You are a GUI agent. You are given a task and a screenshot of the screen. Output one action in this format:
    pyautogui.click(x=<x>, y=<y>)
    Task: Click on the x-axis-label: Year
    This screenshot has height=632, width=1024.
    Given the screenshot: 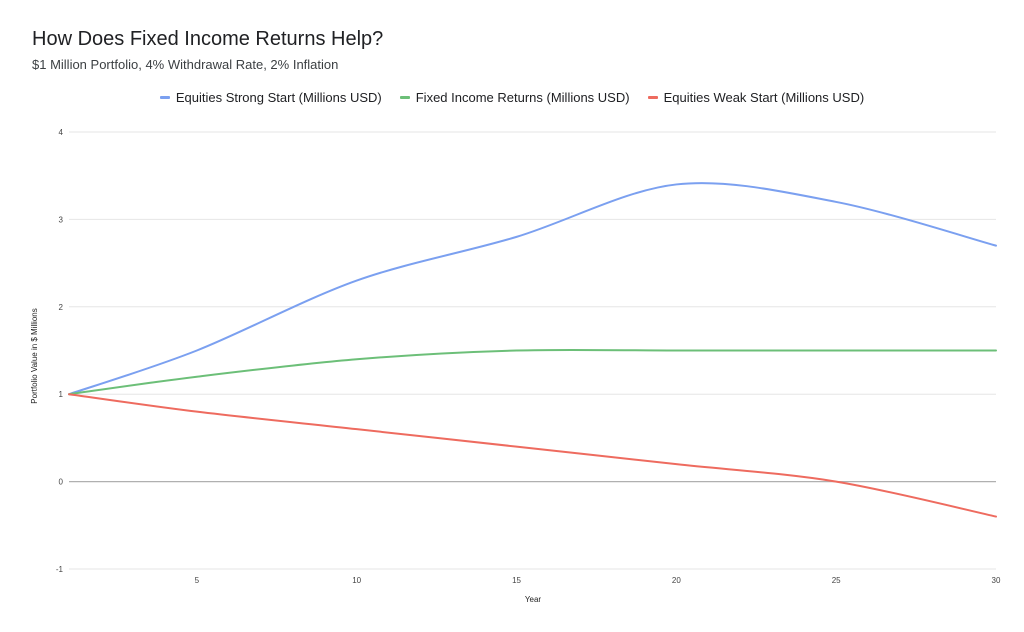 What is the action you would take?
    pyautogui.click(x=533, y=599)
    